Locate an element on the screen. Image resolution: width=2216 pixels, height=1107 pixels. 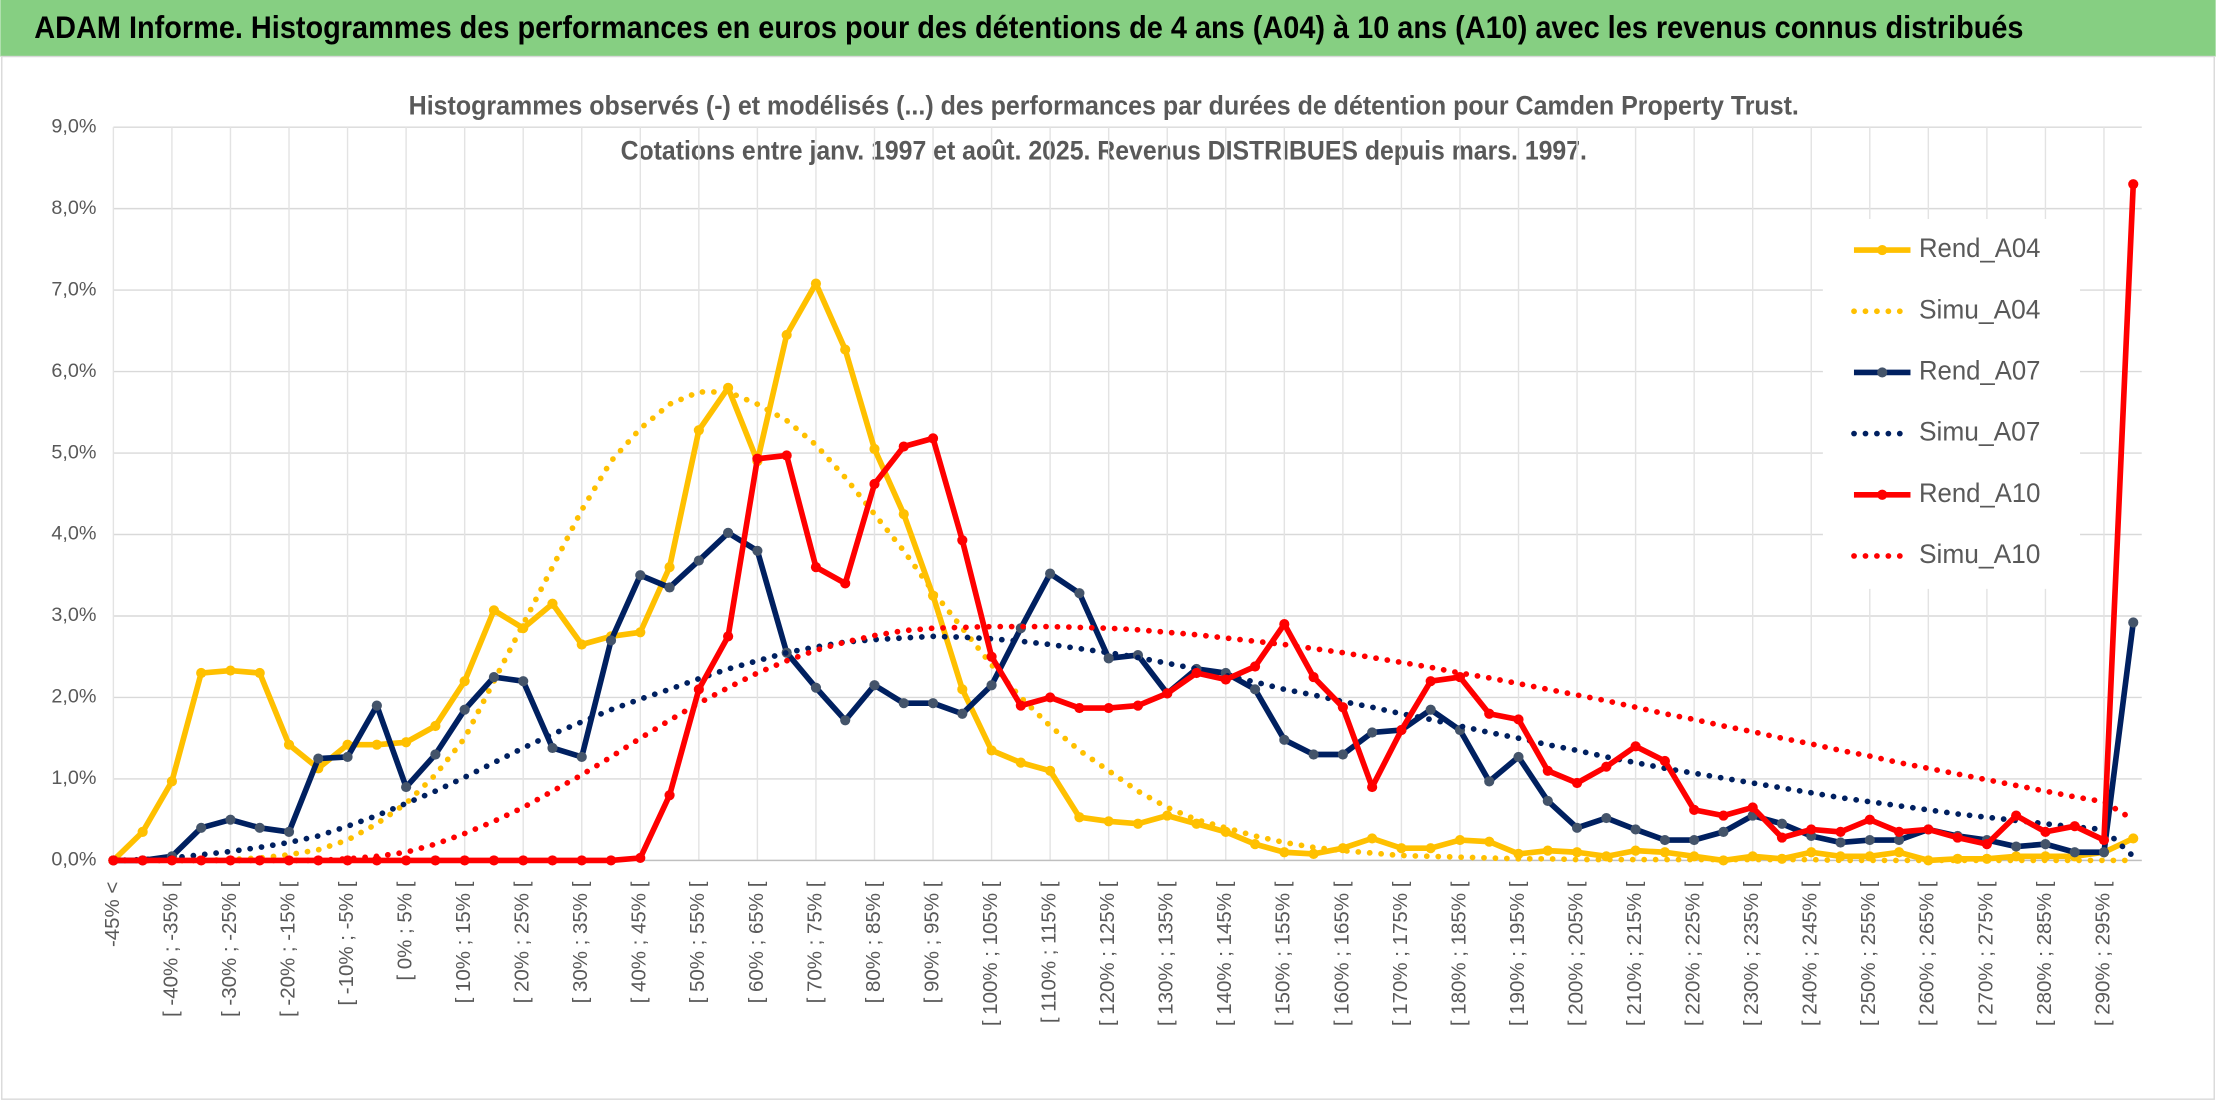
x-tick-label: [ 240% ; 245% [ is located at coordinates (1810, 953).